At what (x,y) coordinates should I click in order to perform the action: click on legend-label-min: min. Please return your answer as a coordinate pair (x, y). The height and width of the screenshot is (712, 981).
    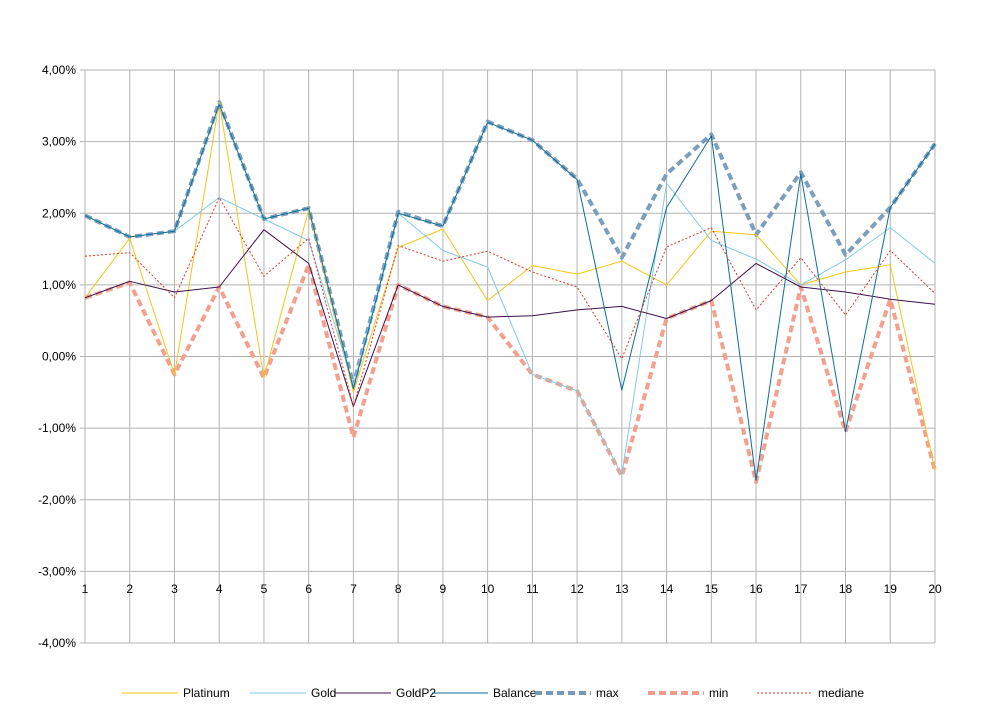
    Looking at the image, I should click on (718, 693).